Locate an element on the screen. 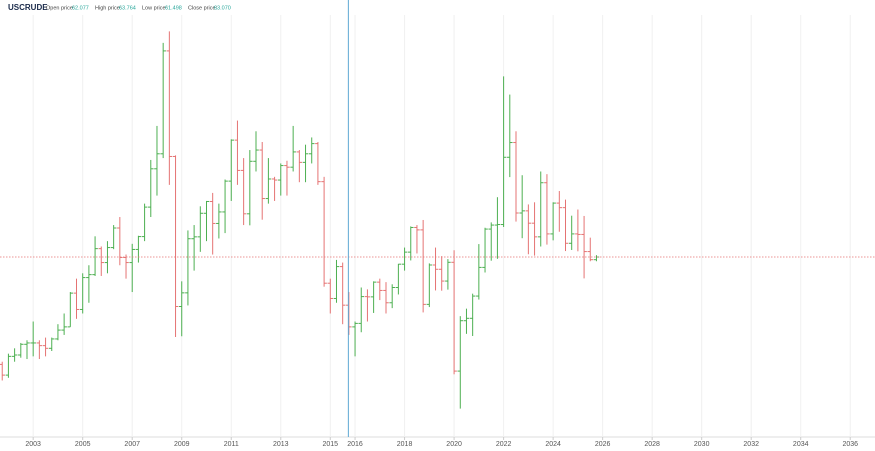 The image size is (875, 451). x-tick-label: 2030 is located at coordinates (702, 444).